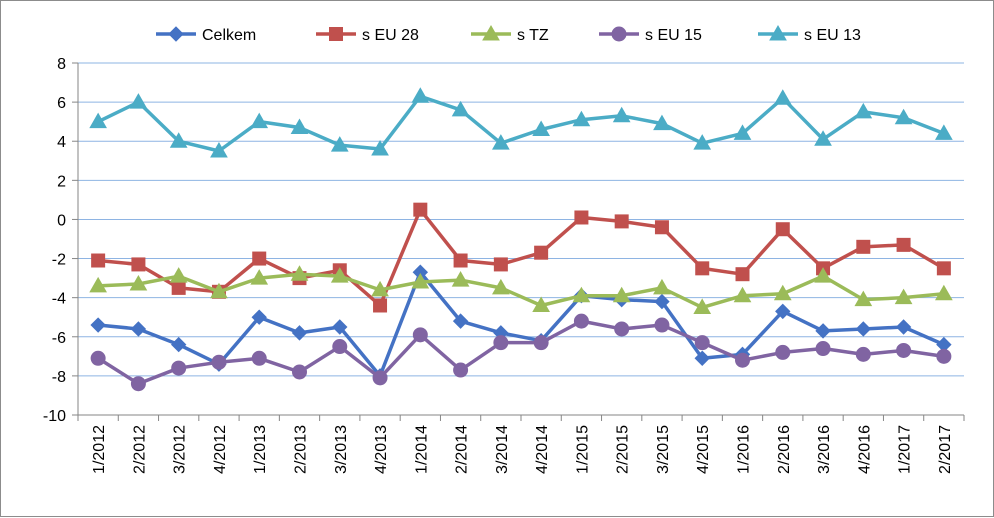 The width and height of the screenshot is (994, 518). I want to click on x-tick-label: 3/2014, so click(502, 449).